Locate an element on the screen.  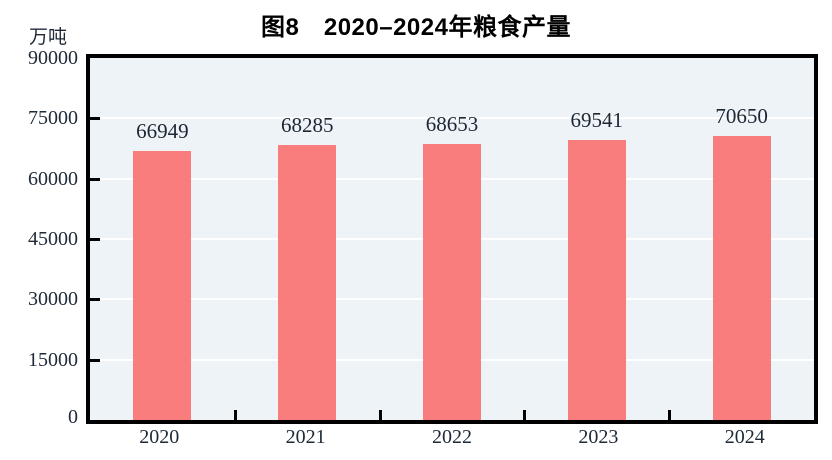
y-axis-unit-label: 万吨 is located at coordinates (48, 37).